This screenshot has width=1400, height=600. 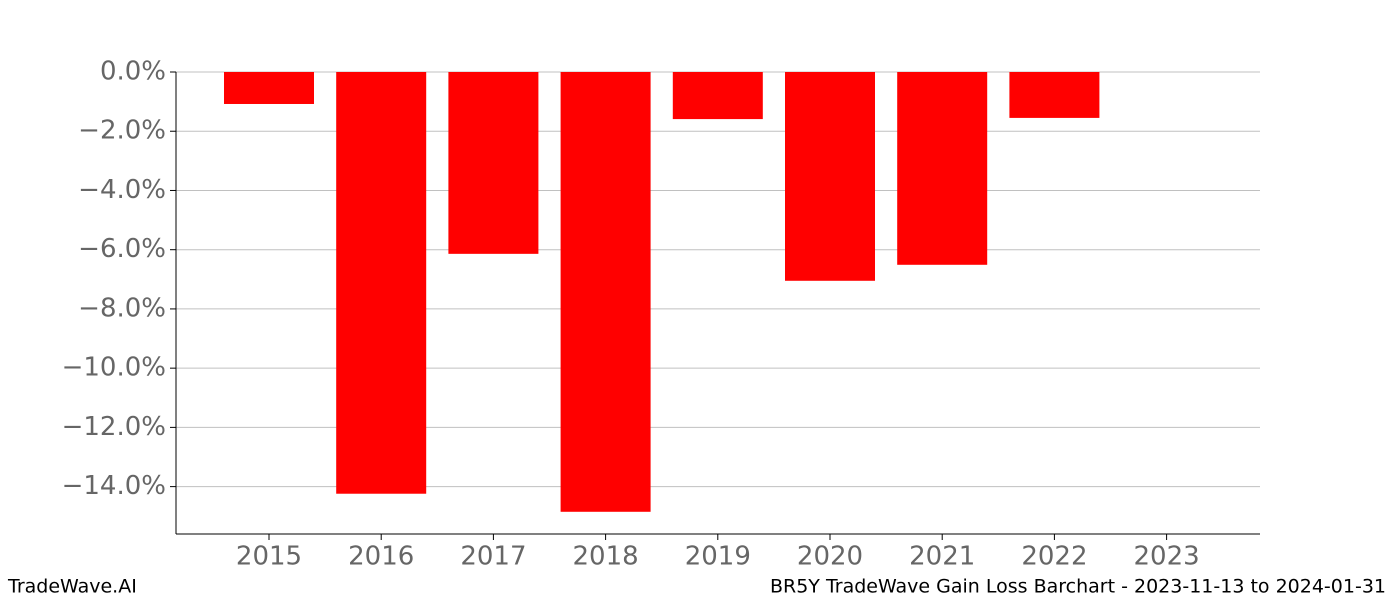 What do you see at coordinates (942, 557) in the screenshot?
I see `x-tick-label: 2021` at bounding box center [942, 557].